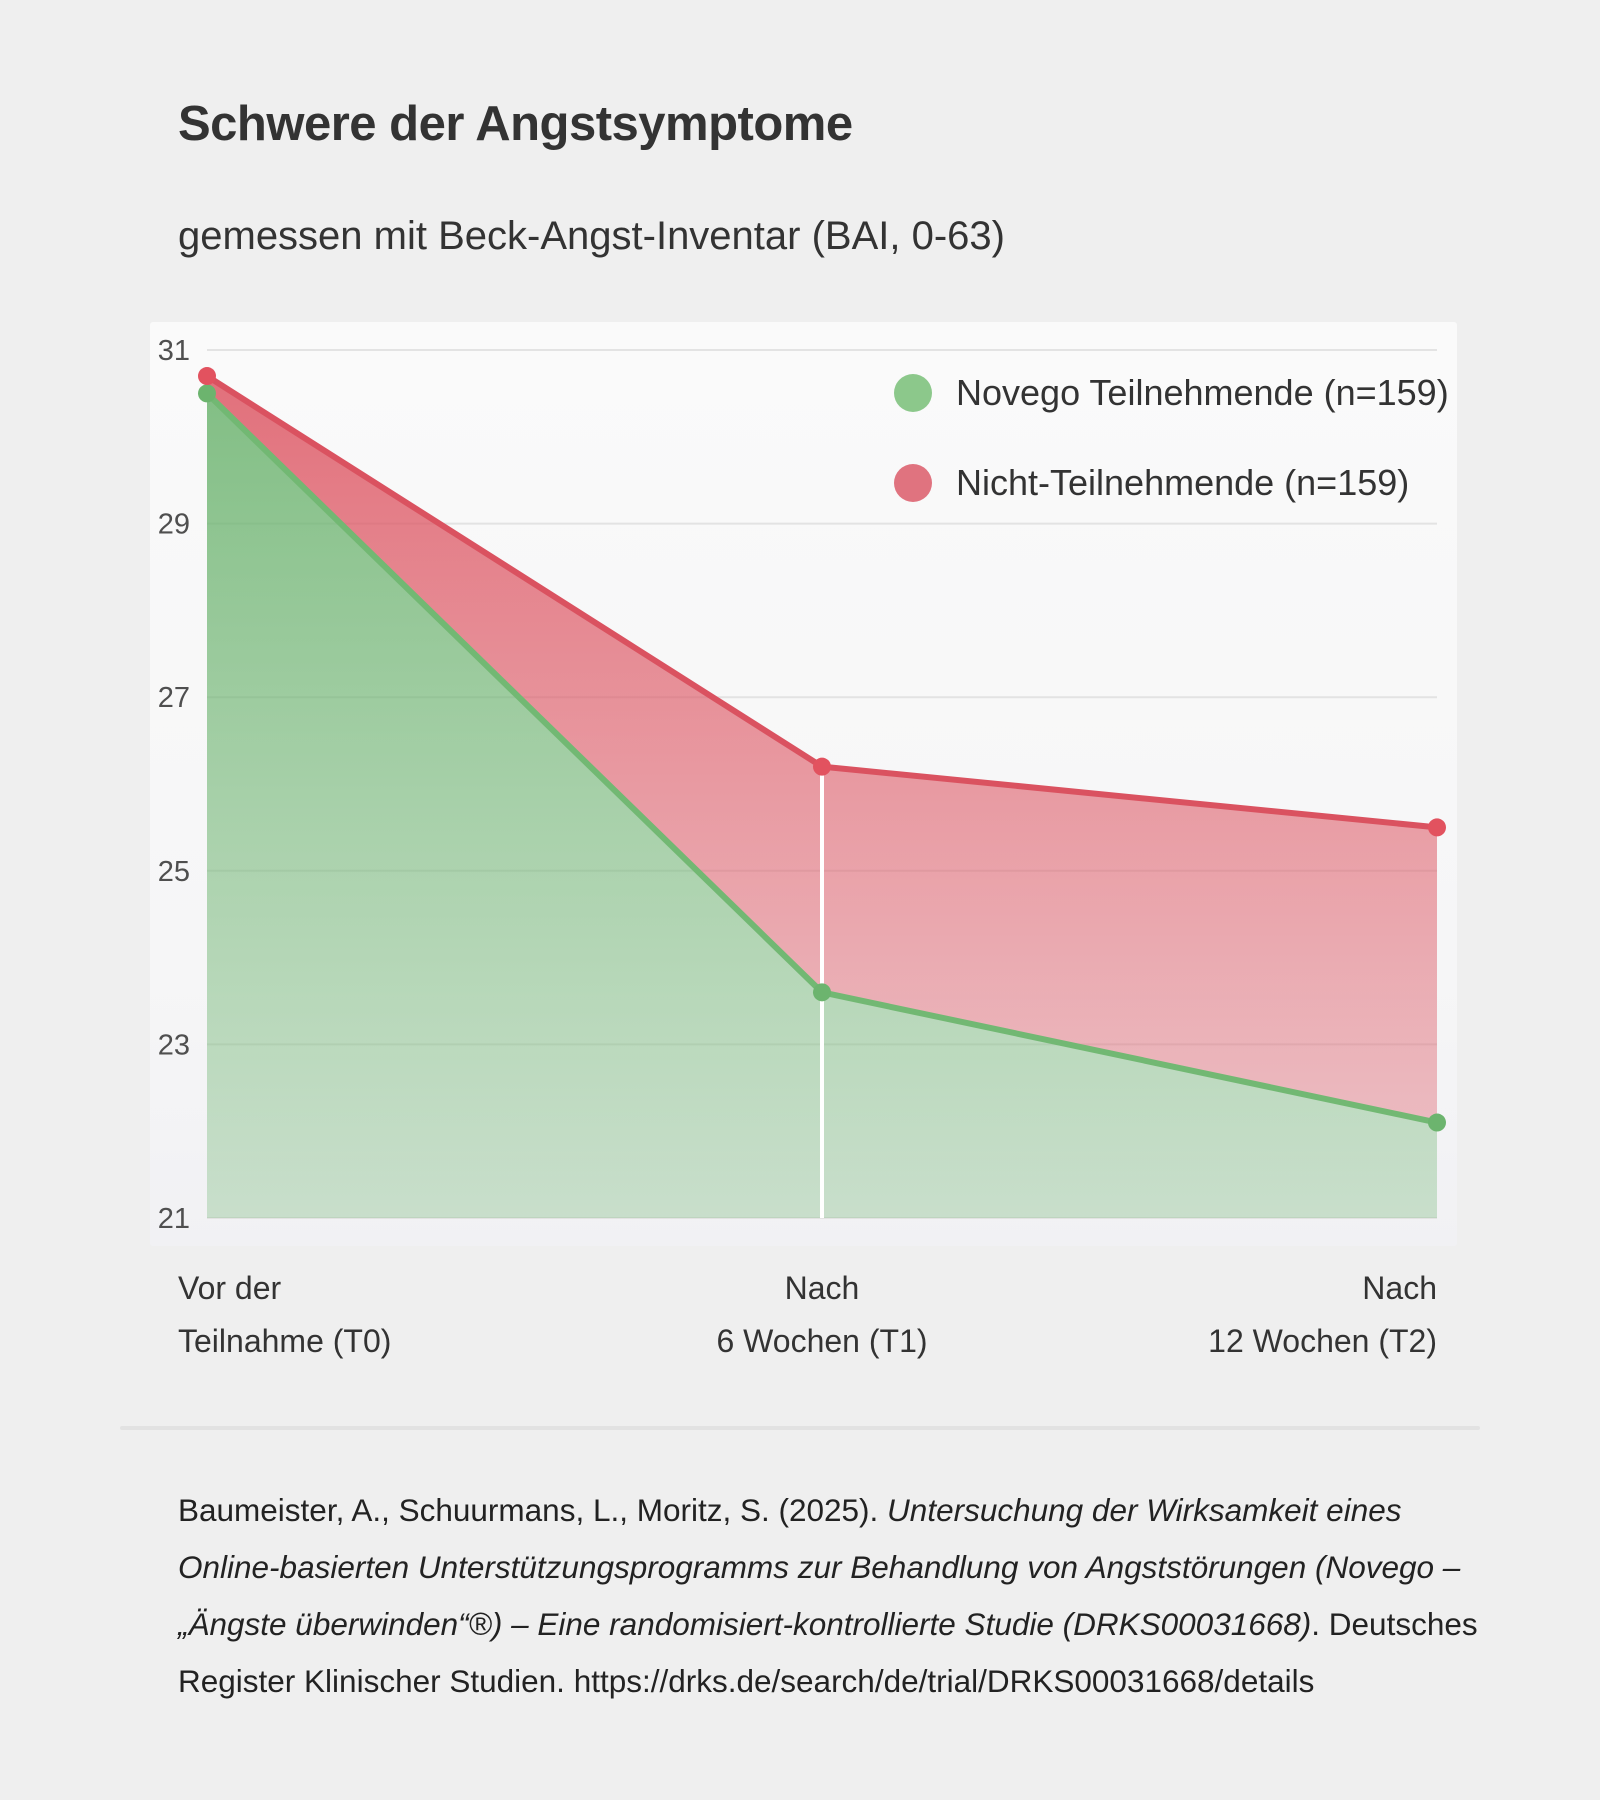 The width and height of the screenshot is (1600, 1800). I want to click on x-label-t0-line2: Teilnahme (T0), so click(285, 1341).